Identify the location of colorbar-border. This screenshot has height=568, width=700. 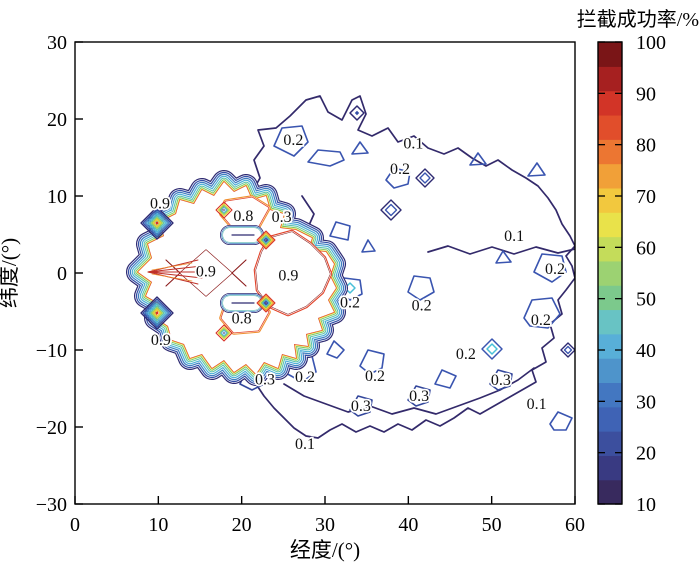
(610, 273).